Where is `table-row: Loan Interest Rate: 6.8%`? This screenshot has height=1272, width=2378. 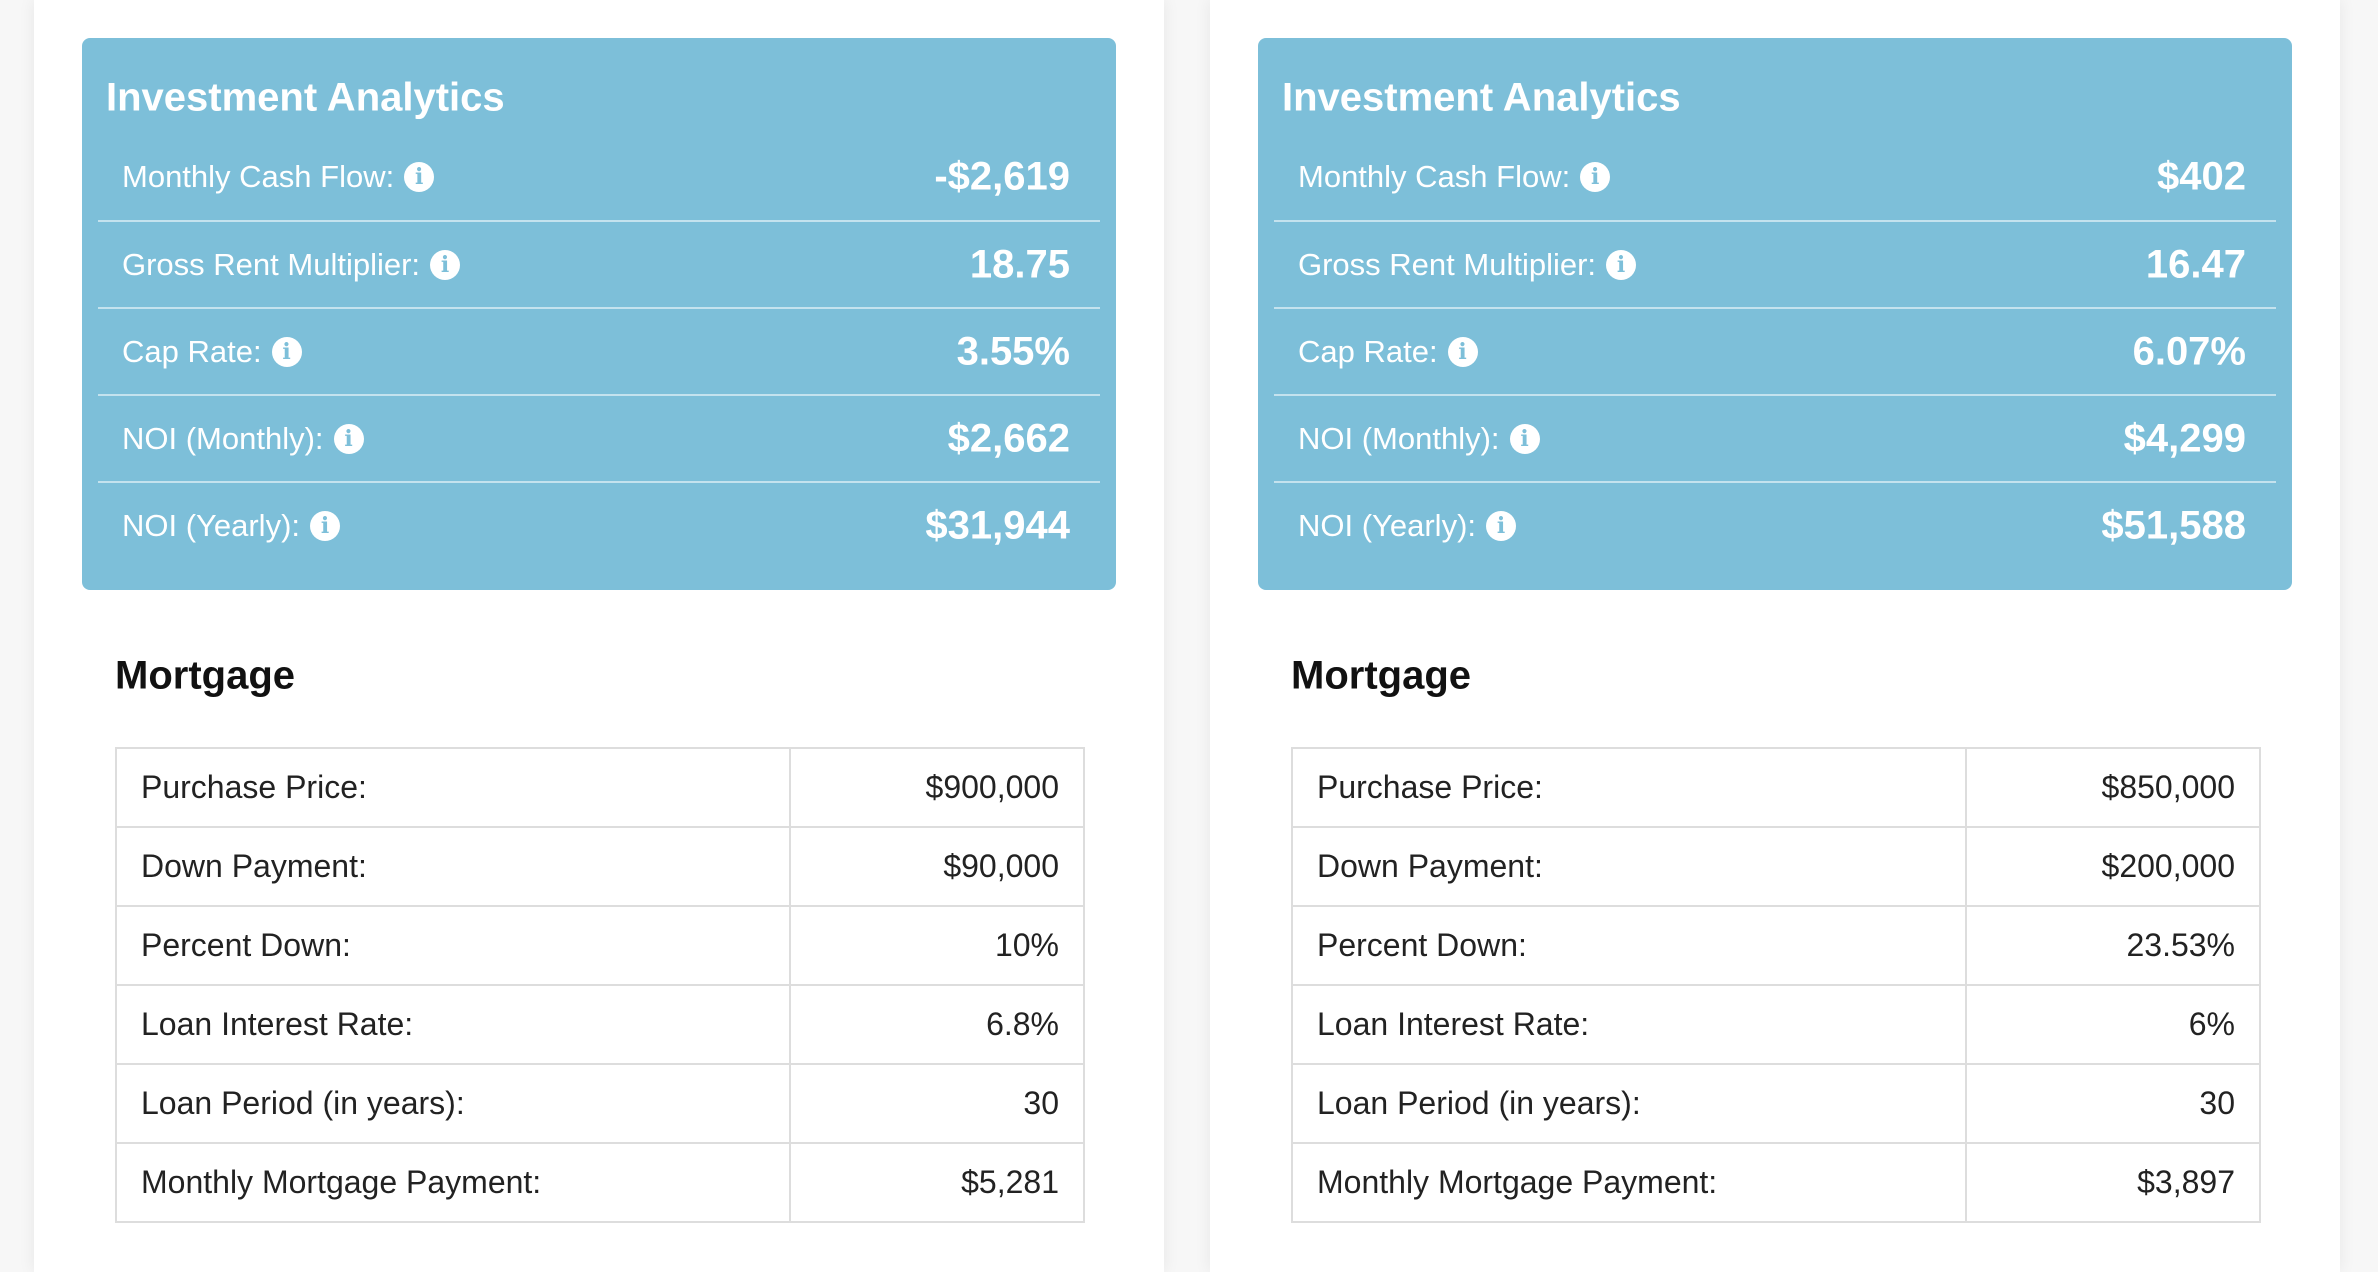
table-row: Loan Interest Rate: 6.8% is located at coordinates (600, 1024).